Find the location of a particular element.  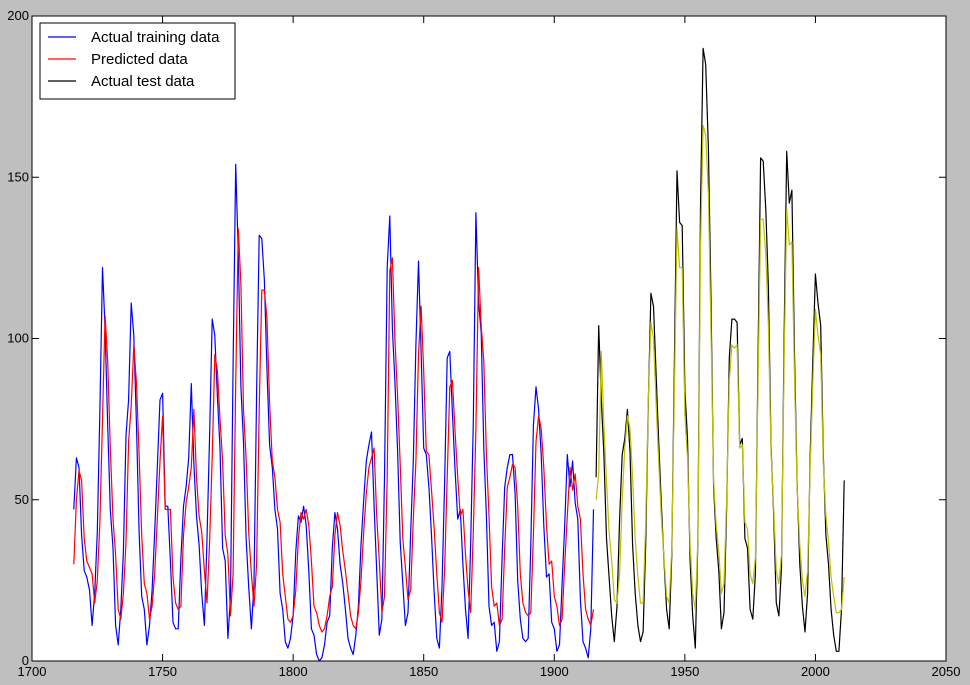

y-tick-label: 150 is located at coordinates (18, 176).